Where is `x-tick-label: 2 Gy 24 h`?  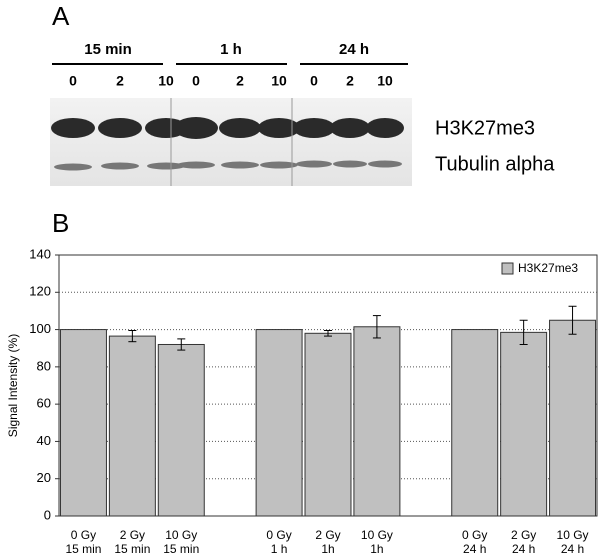
x-tick-label: 2 Gy 24 h is located at coordinates (523, 542).